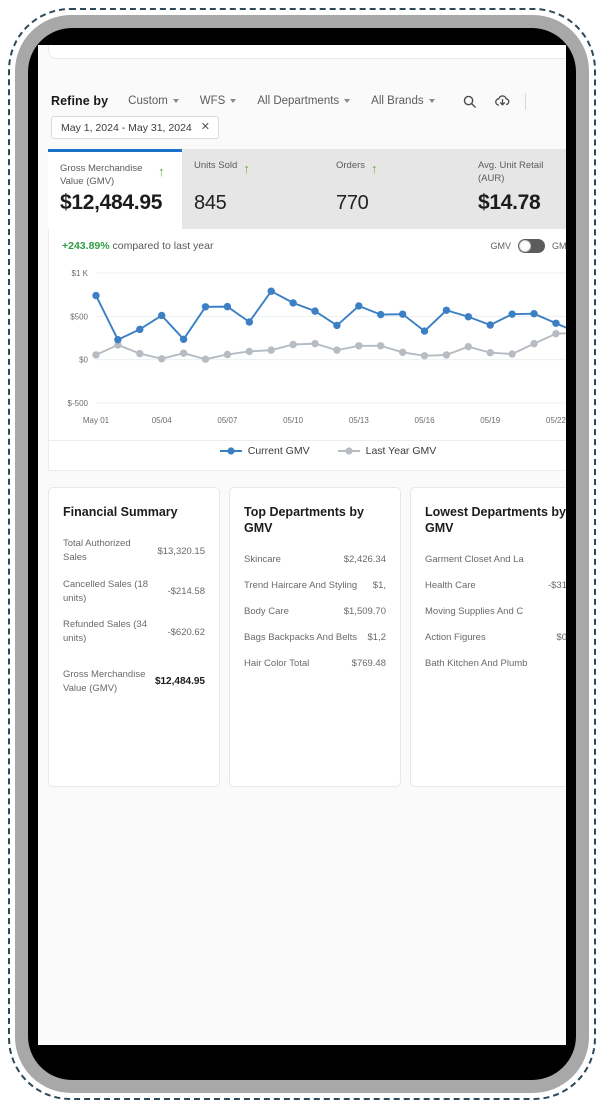 The image size is (604, 1108). Describe the element at coordinates (509, 202) in the screenshot. I see `kpi-aur-value: $14.78` at that location.